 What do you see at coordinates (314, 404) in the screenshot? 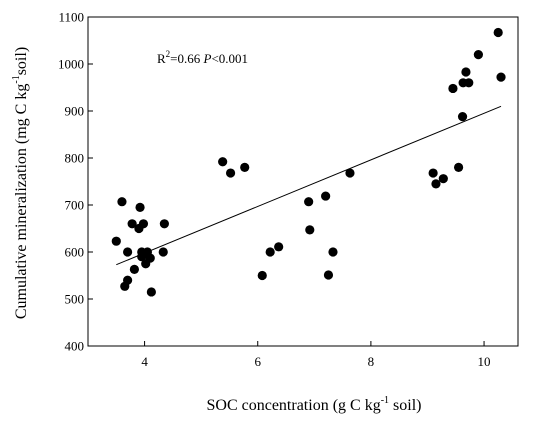
I see `x-axis-title: SOC concentration (g C kg-1 soil)` at bounding box center [314, 404].